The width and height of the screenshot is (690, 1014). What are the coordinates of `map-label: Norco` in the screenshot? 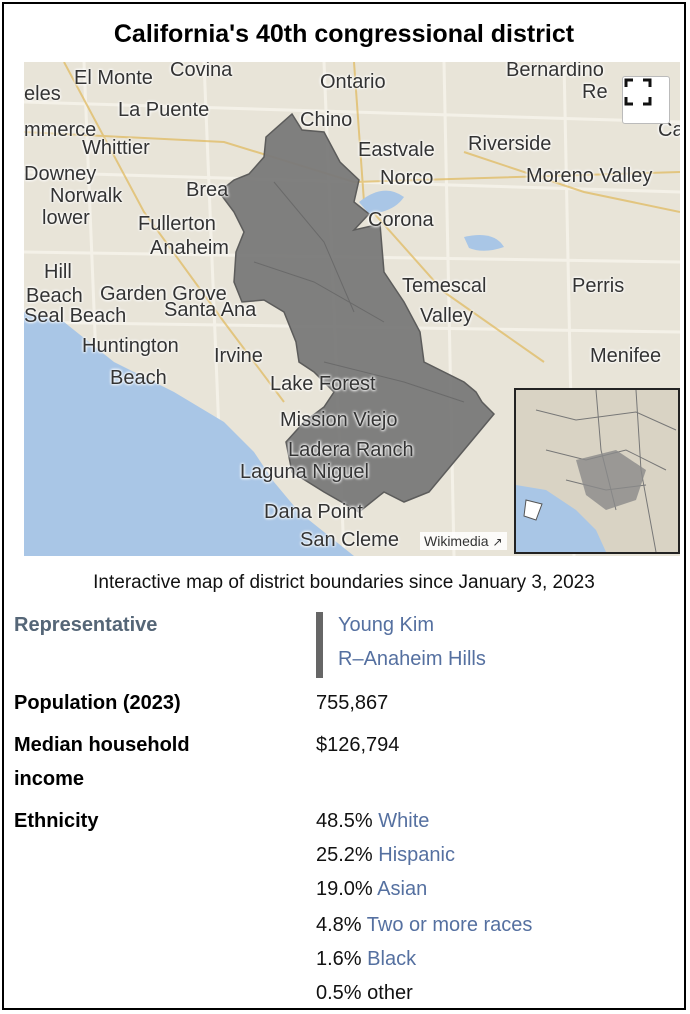 It's located at (407, 178).